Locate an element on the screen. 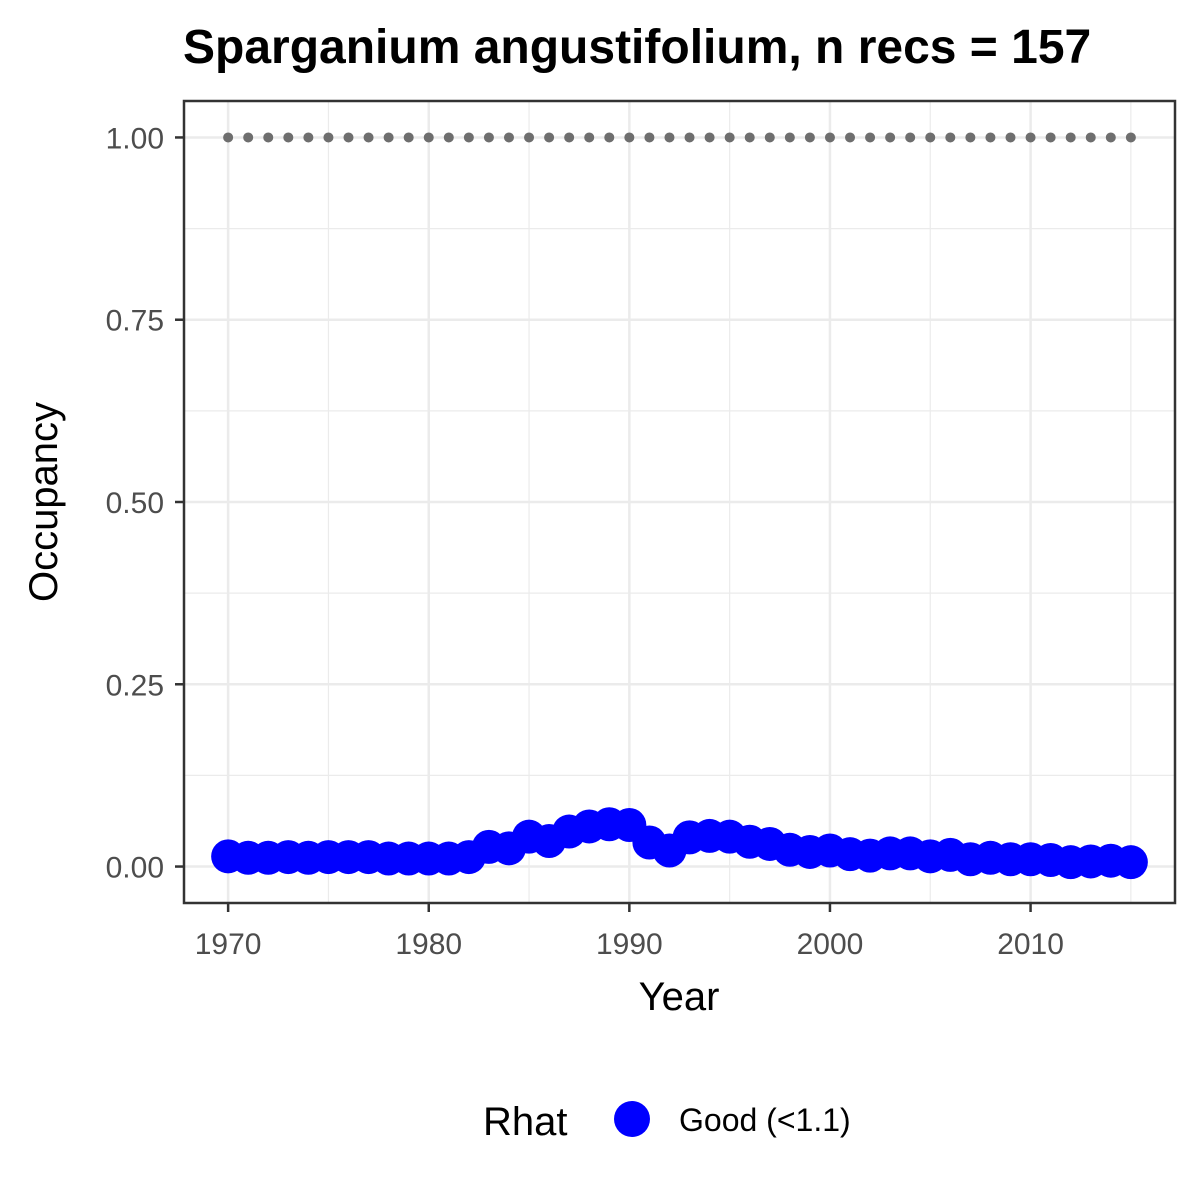 The image size is (1200, 1200). y-tick-label: 0.00 is located at coordinates (135, 868).